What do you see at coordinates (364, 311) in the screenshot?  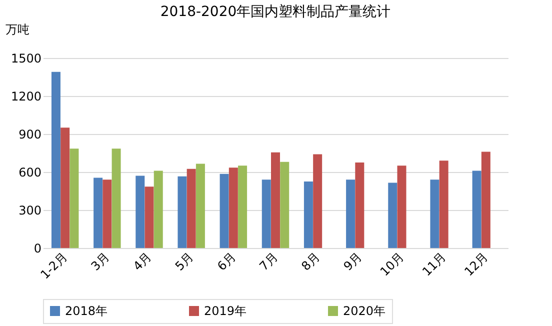 I see `legend-label: 2020年` at bounding box center [364, 311].